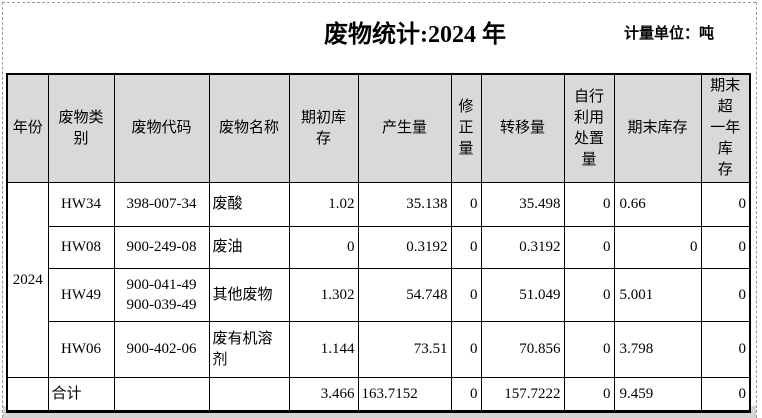 This screenshot has width=762, height=418. Describe the element at coordinates (81, 295) in the screenshot. I see `cell-category: HW49` at that location.